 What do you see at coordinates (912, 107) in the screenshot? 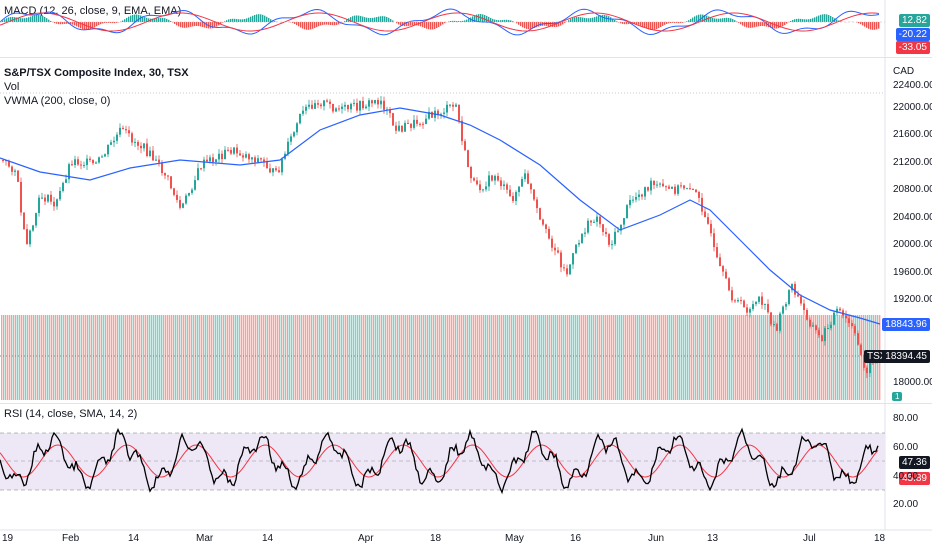
I see `price-tick-label: 22000.00` at bounding box center [912, 107].